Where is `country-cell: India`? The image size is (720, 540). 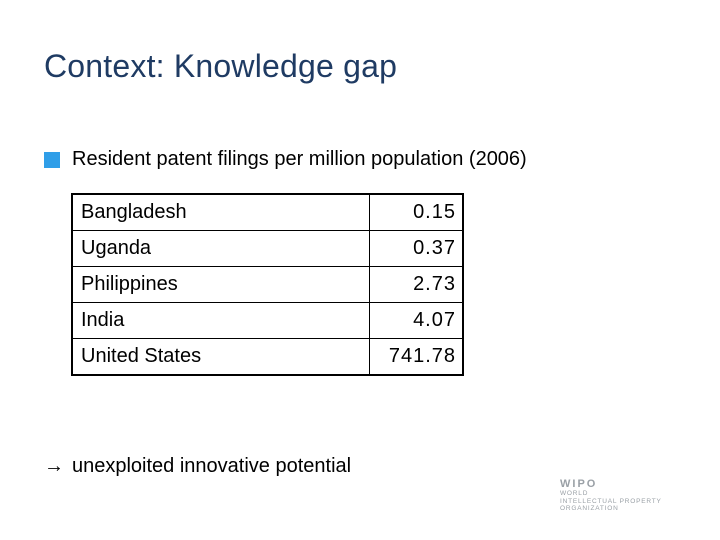
country-cell: India is located at coordinates (221, 320).